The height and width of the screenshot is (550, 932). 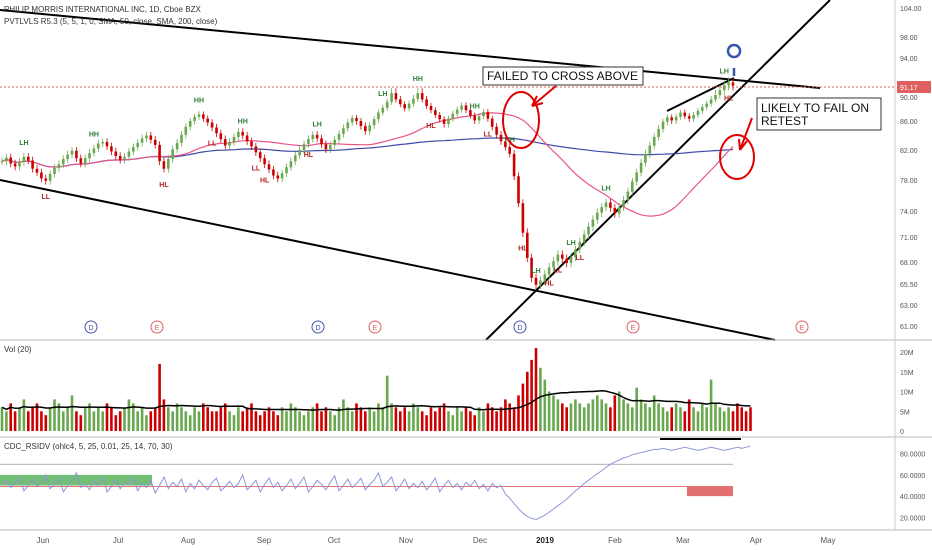 I want to click on price-tick-label: 68.00, so click(x=909, y=263).